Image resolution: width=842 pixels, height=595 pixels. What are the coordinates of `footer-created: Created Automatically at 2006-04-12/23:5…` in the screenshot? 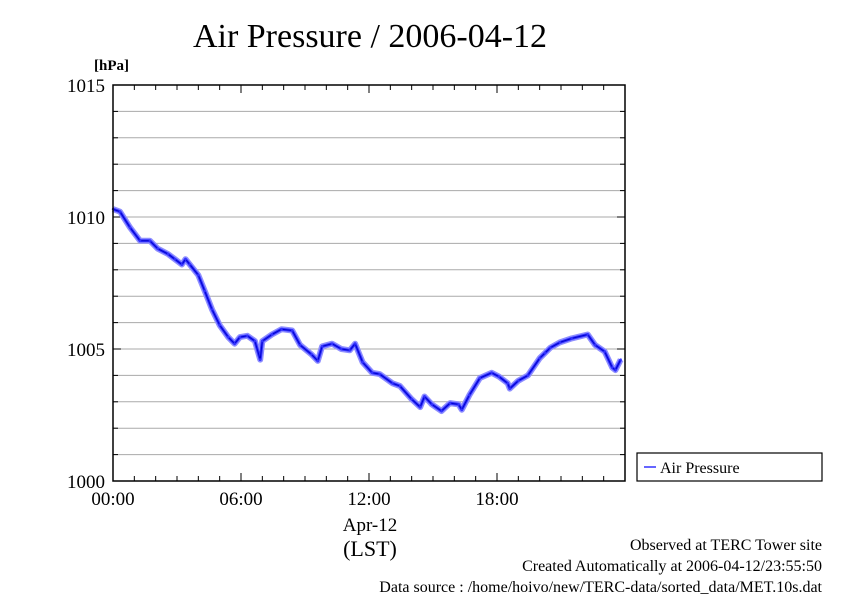 It's located at (672, 566).